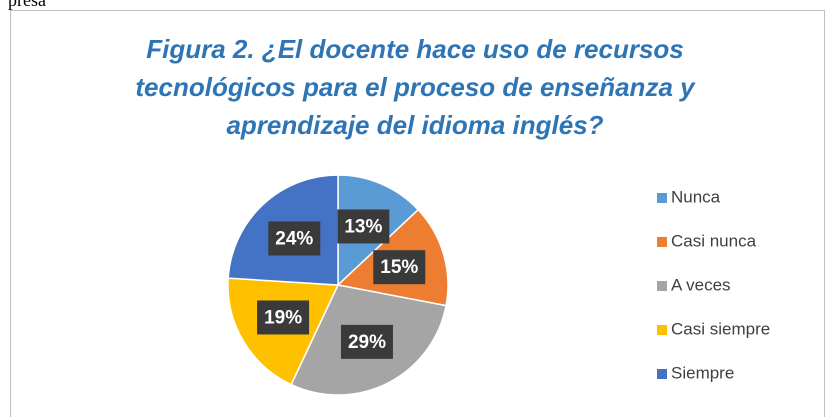  Describe the element at coordinates (714, 240) in the screenshot. I see `legend-label: Casi nunca` at that location.